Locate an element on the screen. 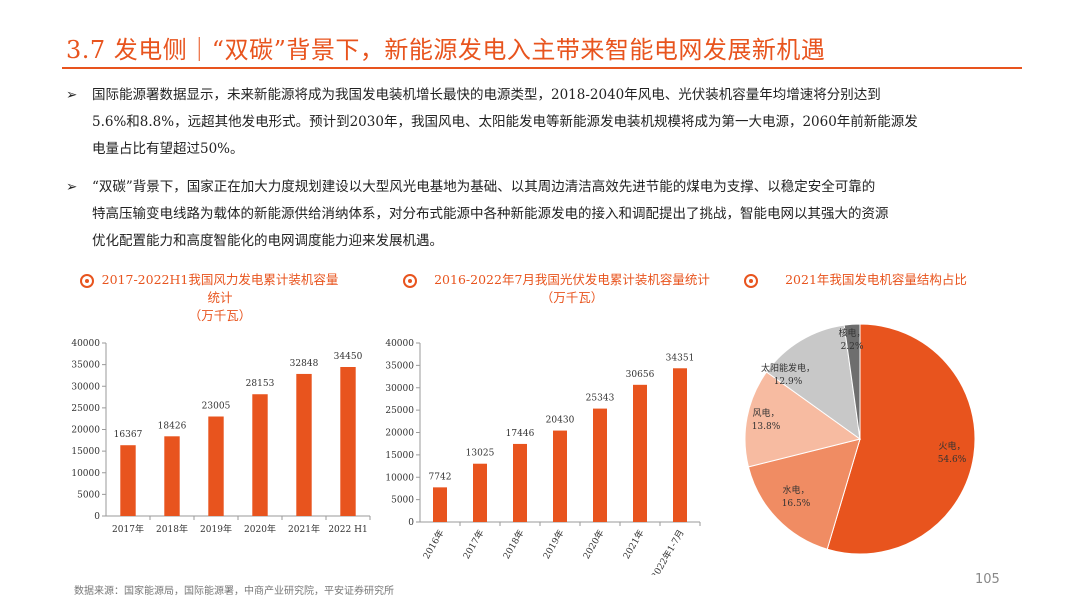 The height and width of the screenshot is (608, 1080). page-title: 3.7 发电侧｜“双碳”背景下，新能源发电入主带来智能电网发展新机遇 is located at coordinates (446, 50).